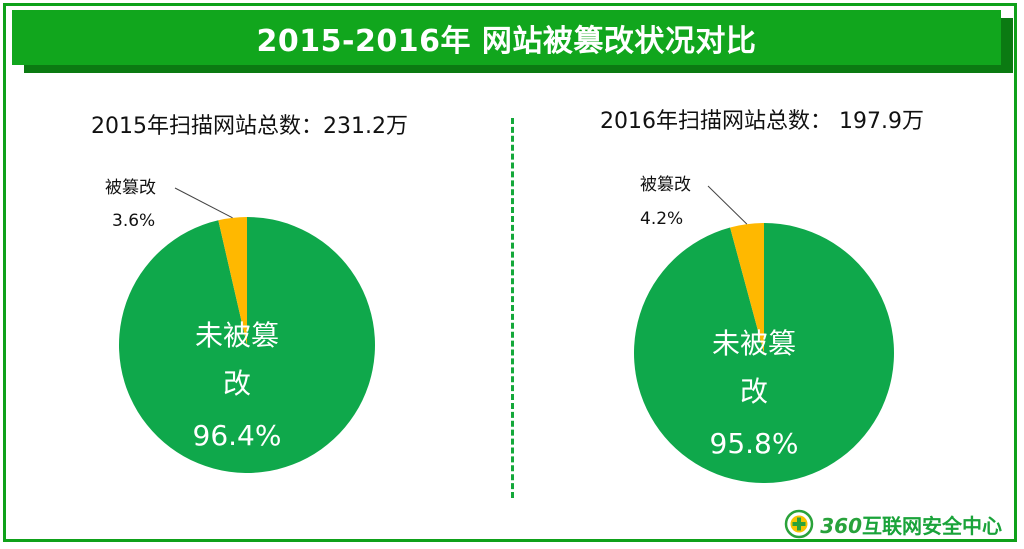 This screenshot has width=1024, height=549. Describe the element at coordinates (506, 41) in the screenshot. I see `page-title: 2015-2016年 网站被篡改状况对比` at that location.